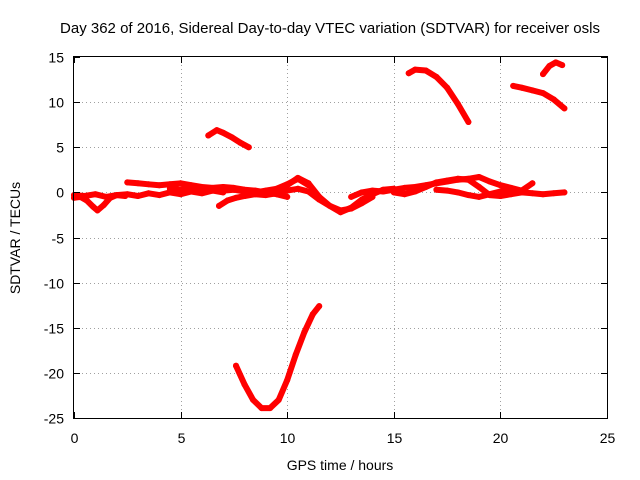 Image resolution: width=640 pixels, height=480 pixels. Describe the element at coordinates (56, 103) in the screenshot. I see `y-tick-label: 10` at that location.